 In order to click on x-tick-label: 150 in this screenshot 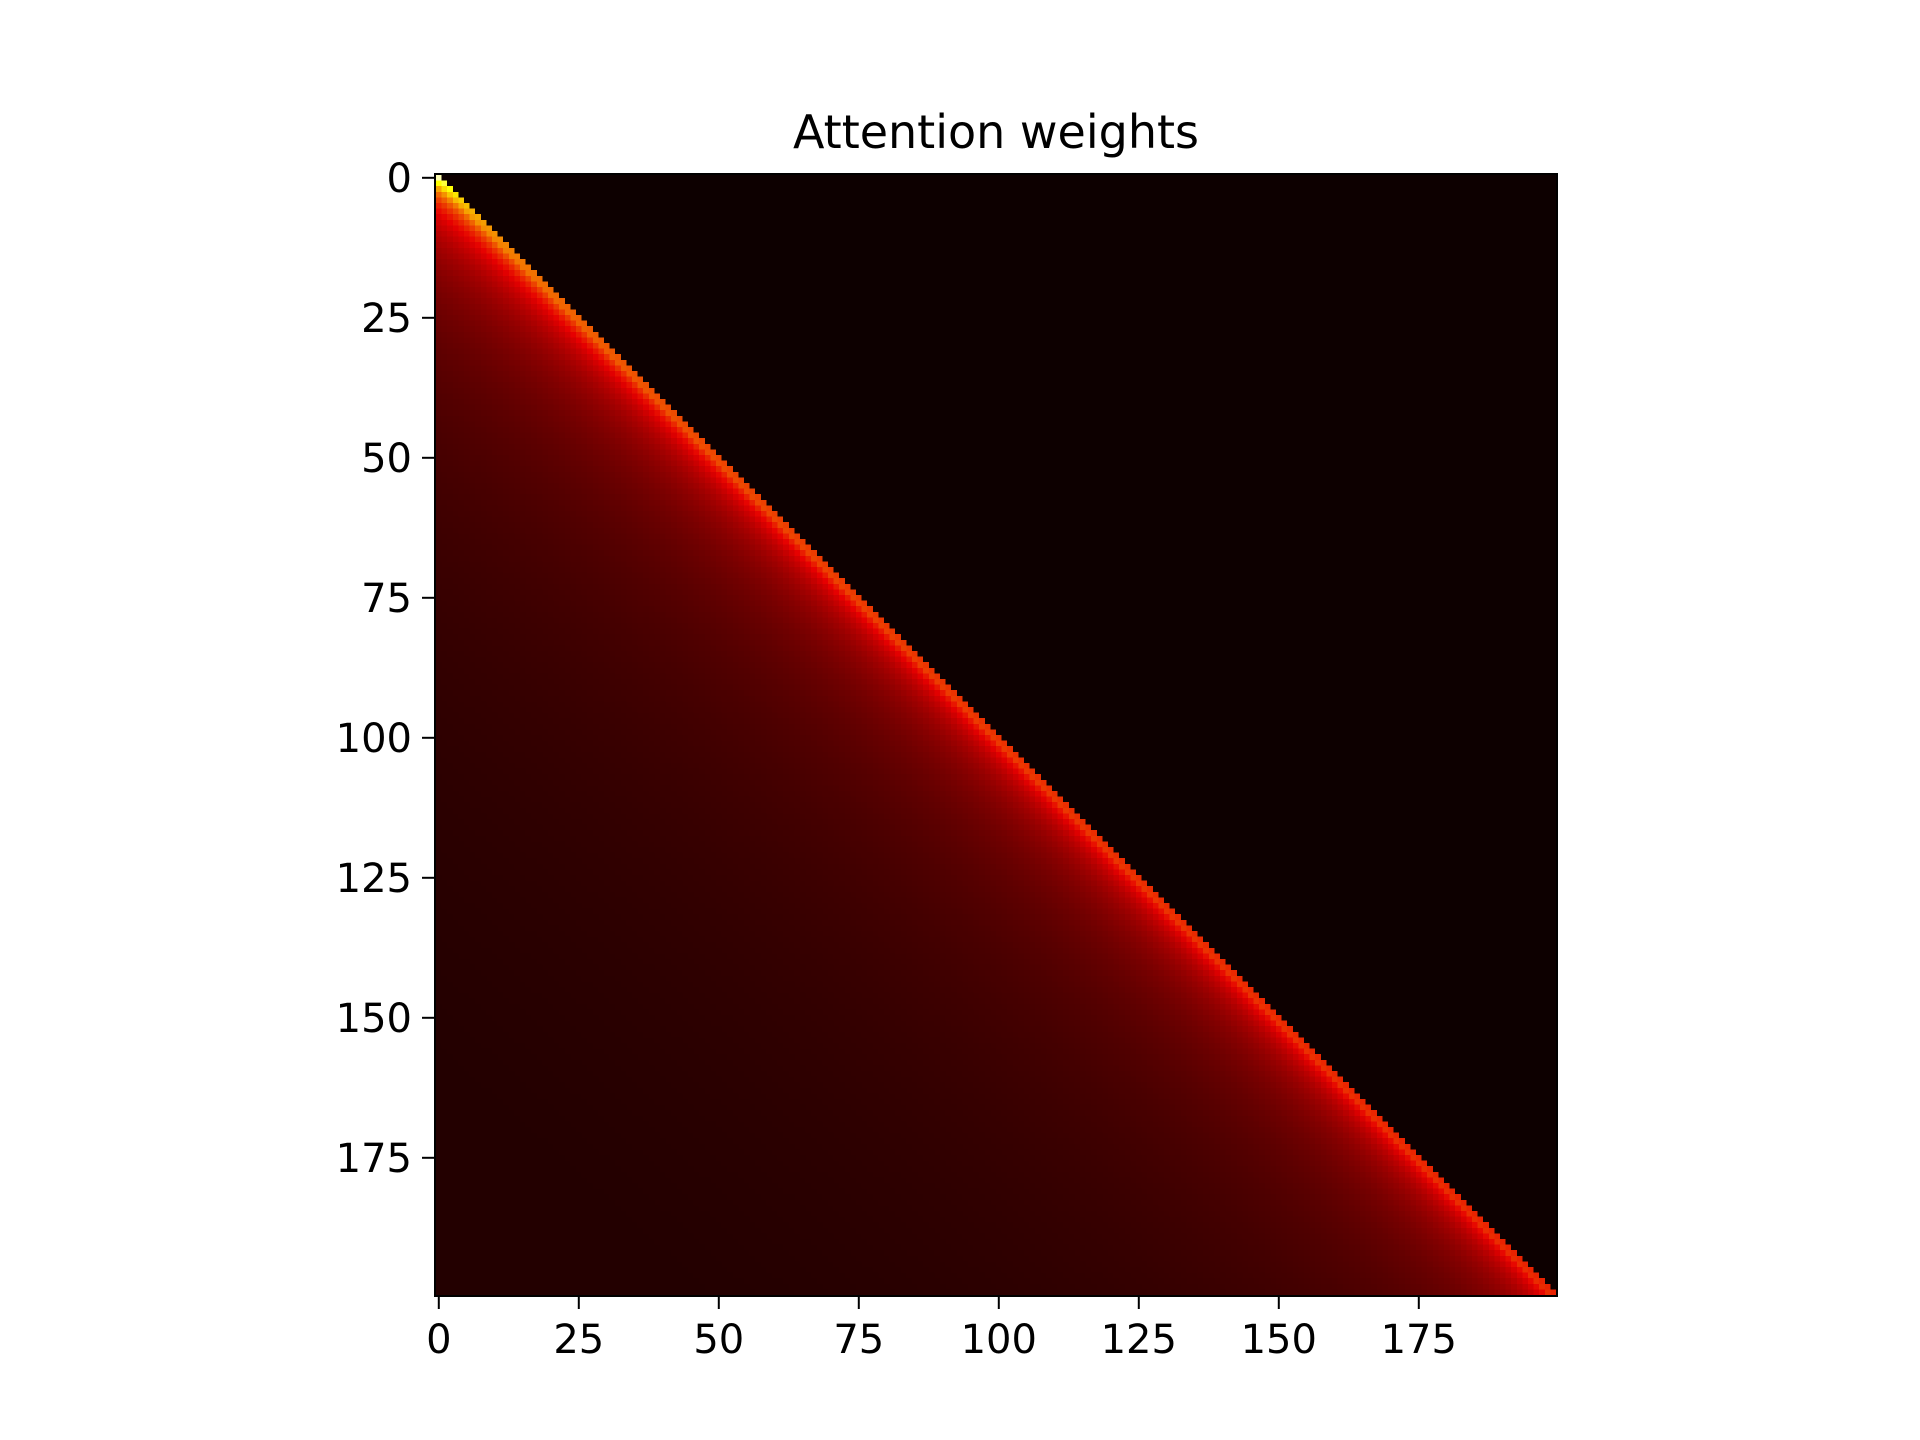, I will do `click(1279, 1340)`.